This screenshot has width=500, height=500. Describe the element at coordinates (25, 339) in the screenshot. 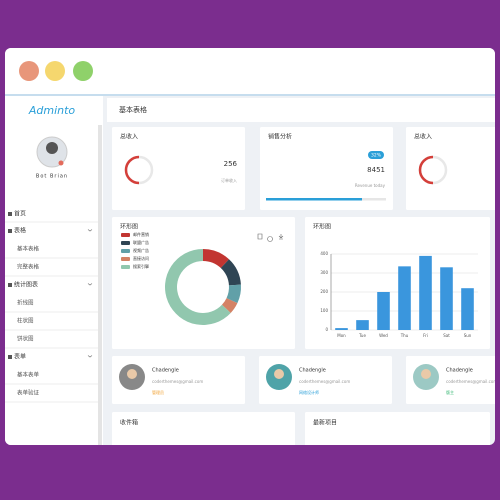

I see `submenu-item: 饼状图` at that location.